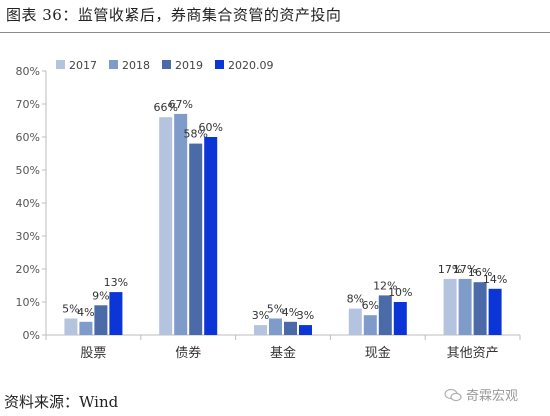 This screenshot has height=416, width=550. What do you see at coordinates (83, 65) in the screenshot?
I see `legend-label: 2017` at bounding box center [83, 65].